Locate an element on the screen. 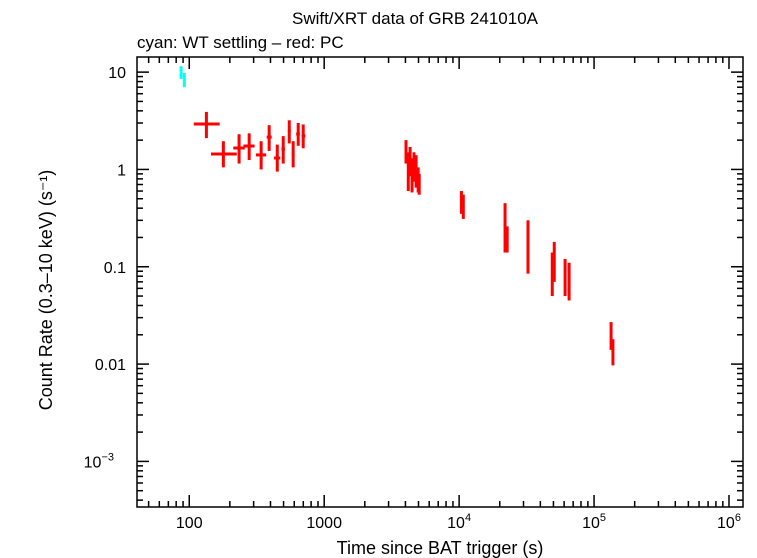 This screenshot has width=757, height=558. x-tick-label: 10⁵ is located at coordinates (594, 522).